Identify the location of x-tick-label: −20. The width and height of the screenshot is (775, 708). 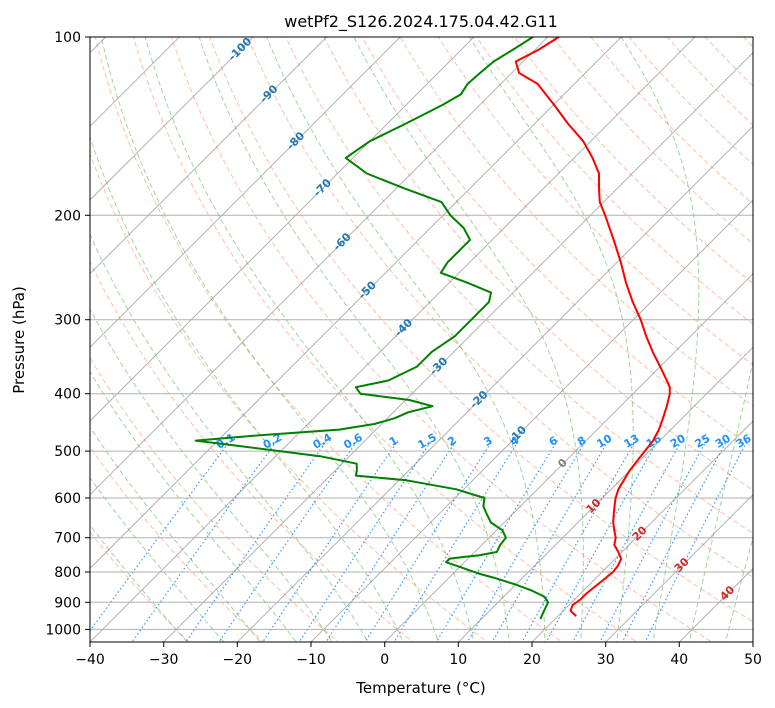
(238, 660).